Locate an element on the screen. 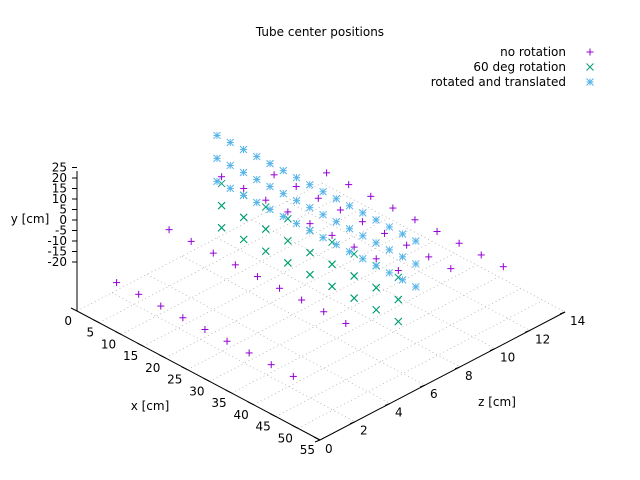 This screenshot has height=480, width=640. y-tick-label-0: 25 is located at coordinates (59, 168).